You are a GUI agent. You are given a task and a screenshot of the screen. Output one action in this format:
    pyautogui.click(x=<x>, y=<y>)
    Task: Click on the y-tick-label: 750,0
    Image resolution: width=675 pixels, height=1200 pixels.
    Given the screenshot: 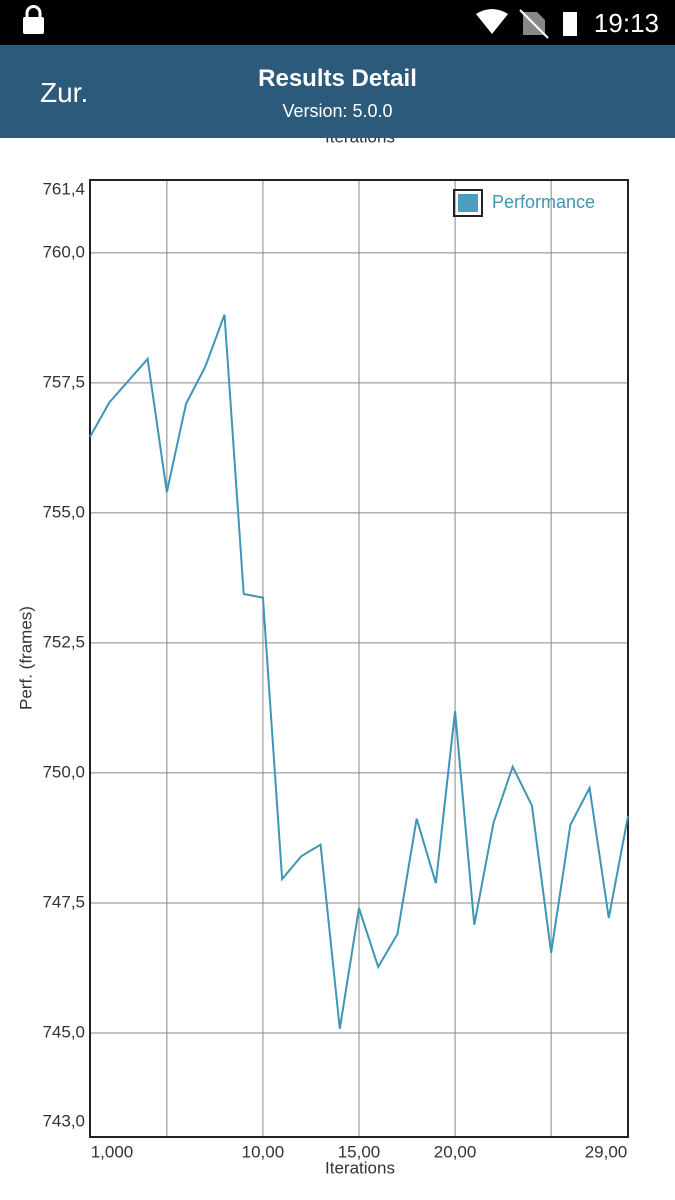 What is the action you would take?
    pyautogui.click(x=63, y=771)
    